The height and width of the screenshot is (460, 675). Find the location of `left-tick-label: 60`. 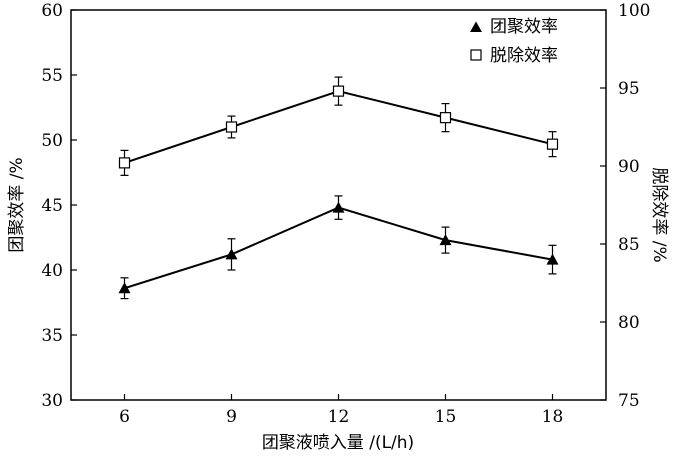

left-tick-label: 60 is located at coordinates (52, 11).